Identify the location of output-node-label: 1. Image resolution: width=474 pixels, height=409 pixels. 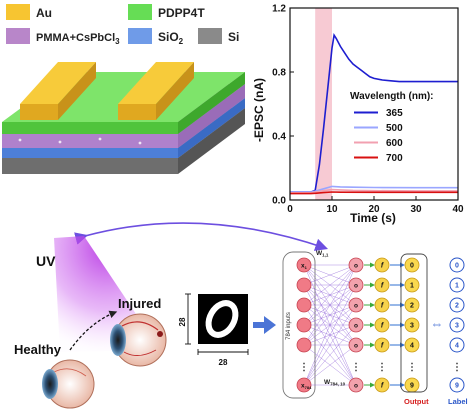
(412, 286).